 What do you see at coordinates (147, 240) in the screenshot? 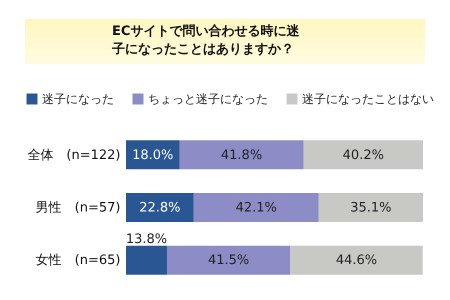
I see `data-label: 13.8%` at bounding box center [147, 240].